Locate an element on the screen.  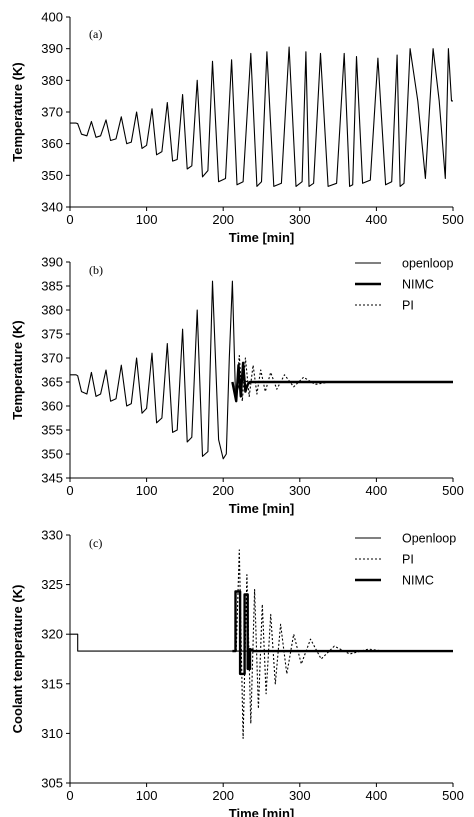
panel-2-y-tick-label: 325 is located at coordinates (52, 584).